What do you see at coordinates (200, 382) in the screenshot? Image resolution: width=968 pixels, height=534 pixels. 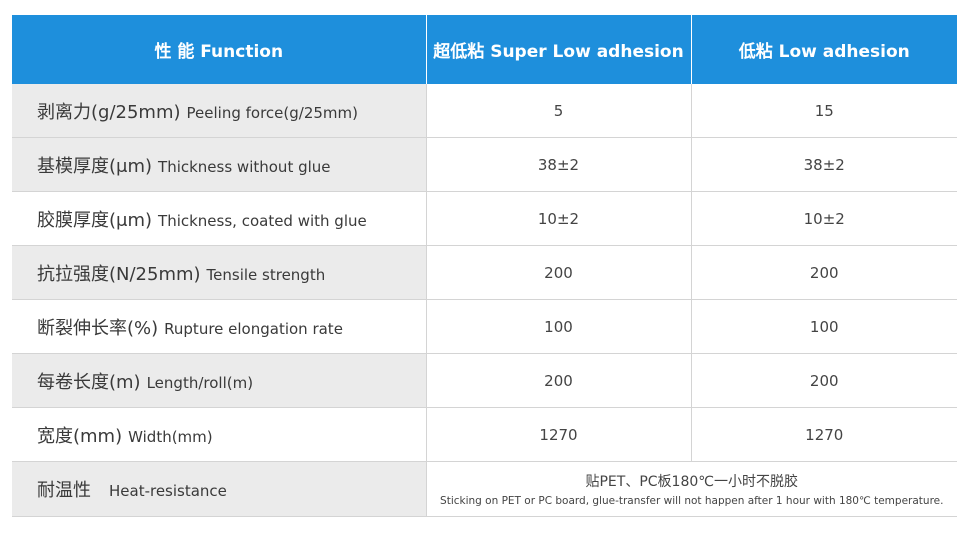 I see `property-name-en: Length/roll(m)` at bounding box center [200, 382].